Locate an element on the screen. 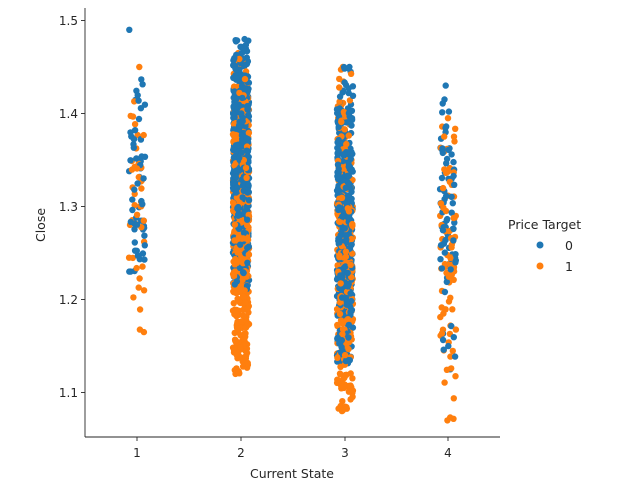 The width and height of the screenshot is (622, 485). x-tick-label: 1 is located at coordinates (137, 453).